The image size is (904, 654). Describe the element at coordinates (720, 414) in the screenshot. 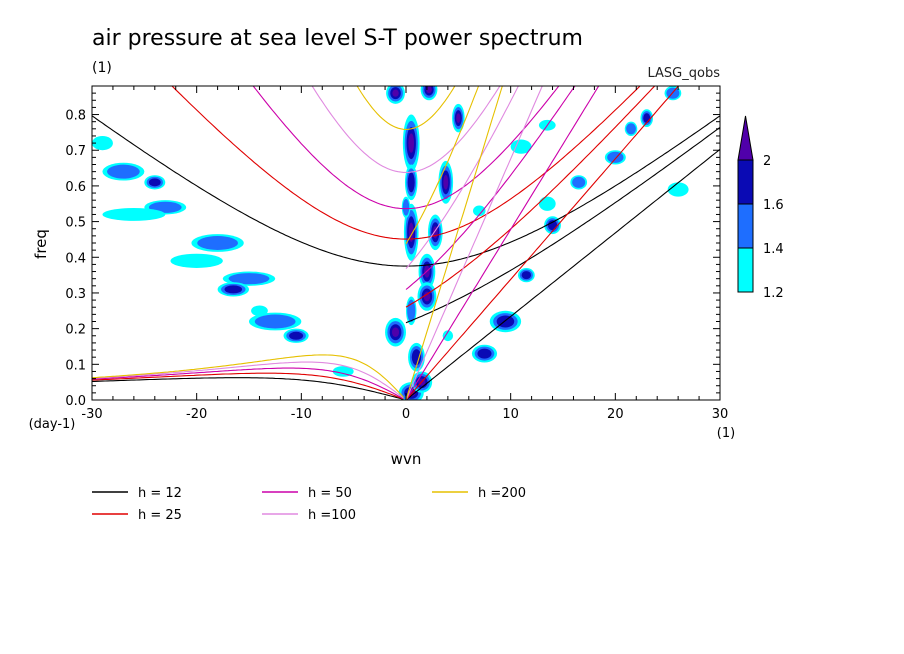

I see `x-tick-label: 30` at that location.